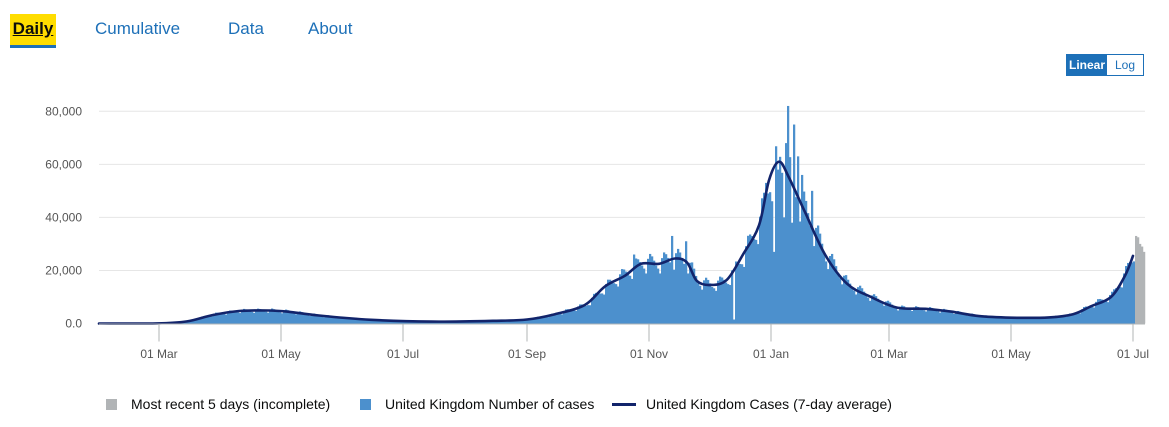 The height and width of the screenshot is (427, 1169). Describe the element at coordinates (33, 31) in the screenshot. I see `tab-daily: Daily` at that location.